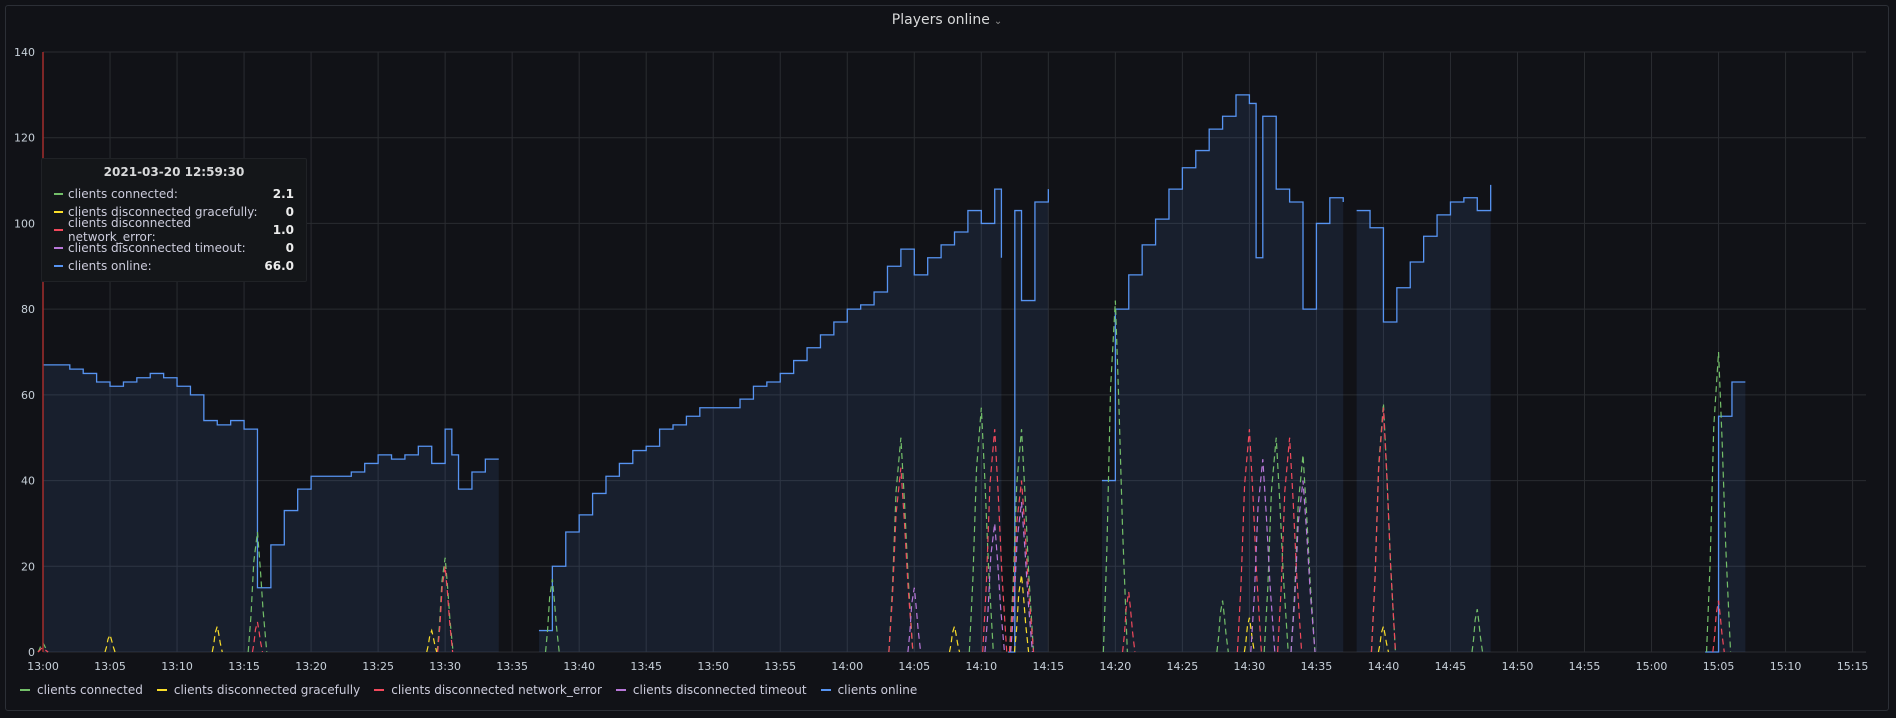 This screenshot has height=718, width=1896. I want to click on tooltip-row-value: 66.0, so click(279, 266).